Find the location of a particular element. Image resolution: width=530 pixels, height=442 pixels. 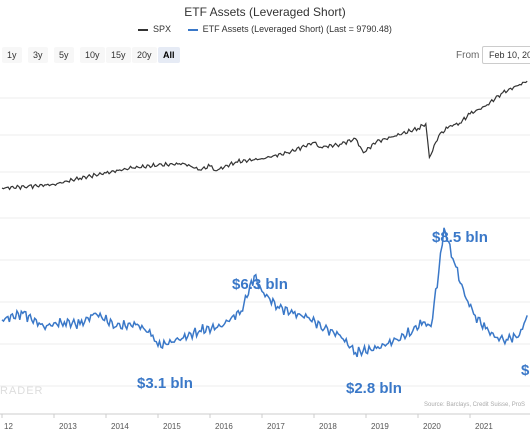

legend-label-spx: SPX is located at coordinates (162, 29).